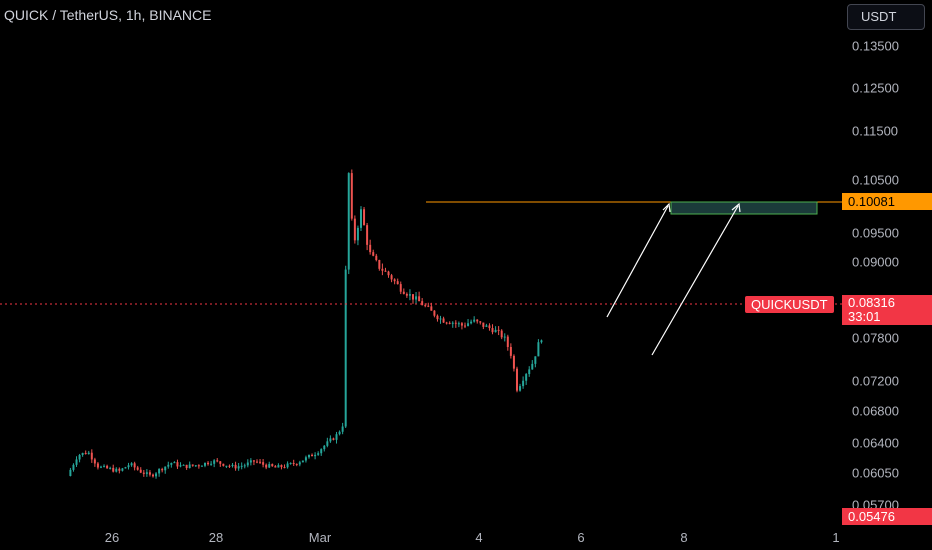 Image resolution: width=932 pixels, height=550 pixels. I want to click on chart-title: QUICK / TetherUS, 1h, BINANCE, so click(108, 15).